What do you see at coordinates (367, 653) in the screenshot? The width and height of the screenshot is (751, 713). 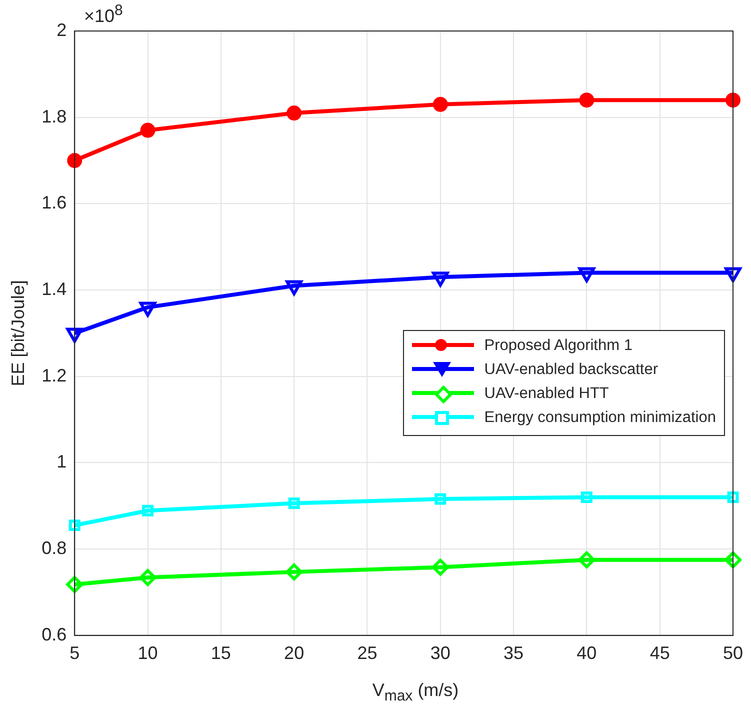 I see `x-tick-label: 25` at bounding box center [367, 653].